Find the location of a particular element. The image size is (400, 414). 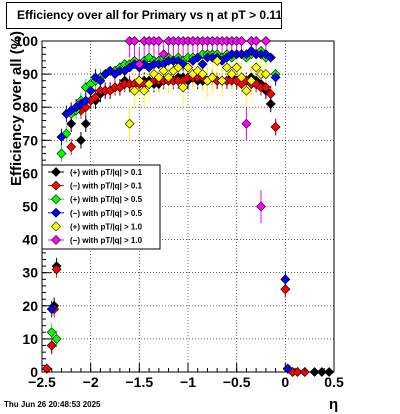

y-tick-label: 90 is located at coordinates (30, 74).